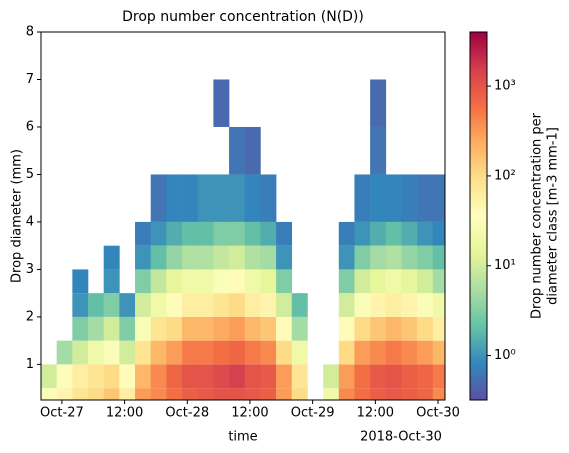 This screenshot has width=569, height=453. I want to click on y-tick-label: 5, so click(30, 174).